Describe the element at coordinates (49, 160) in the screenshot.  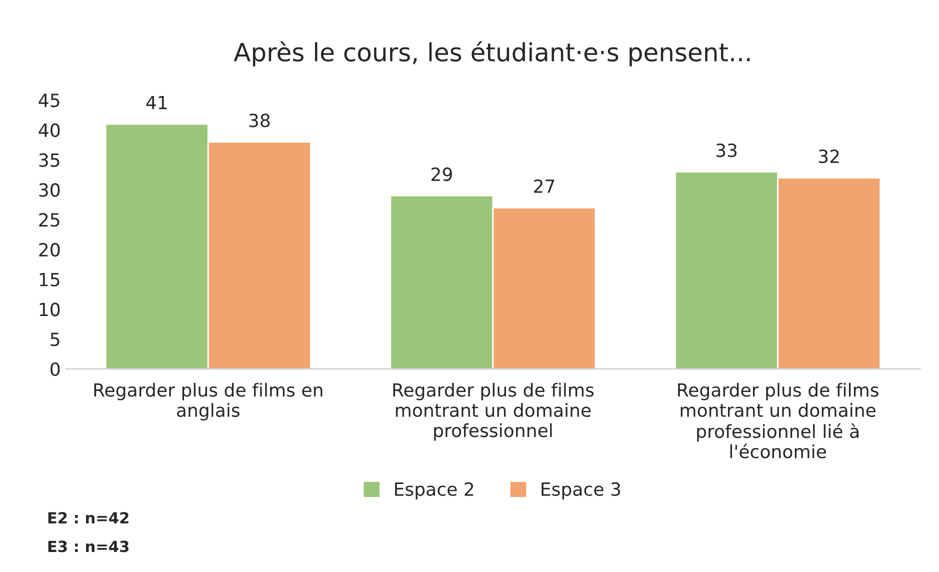
I see `y-tick-label: 35` at that location.